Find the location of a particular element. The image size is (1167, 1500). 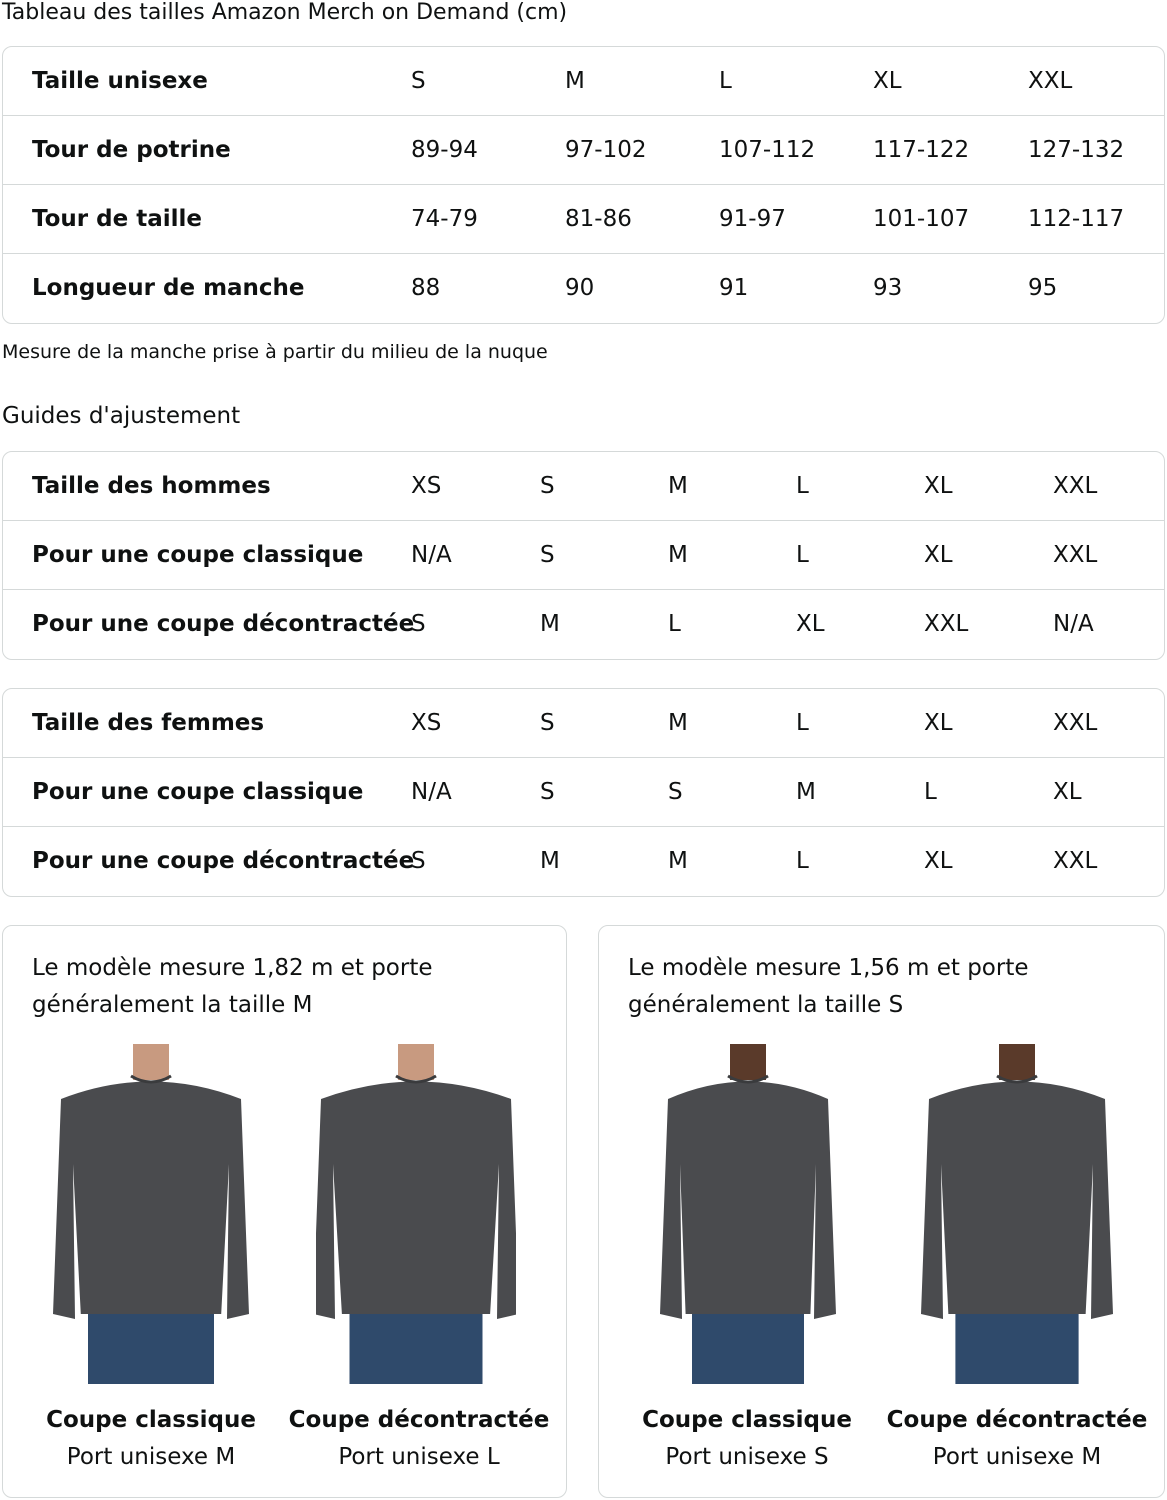

cell: 107-112 is located at coordinates (767, 150).